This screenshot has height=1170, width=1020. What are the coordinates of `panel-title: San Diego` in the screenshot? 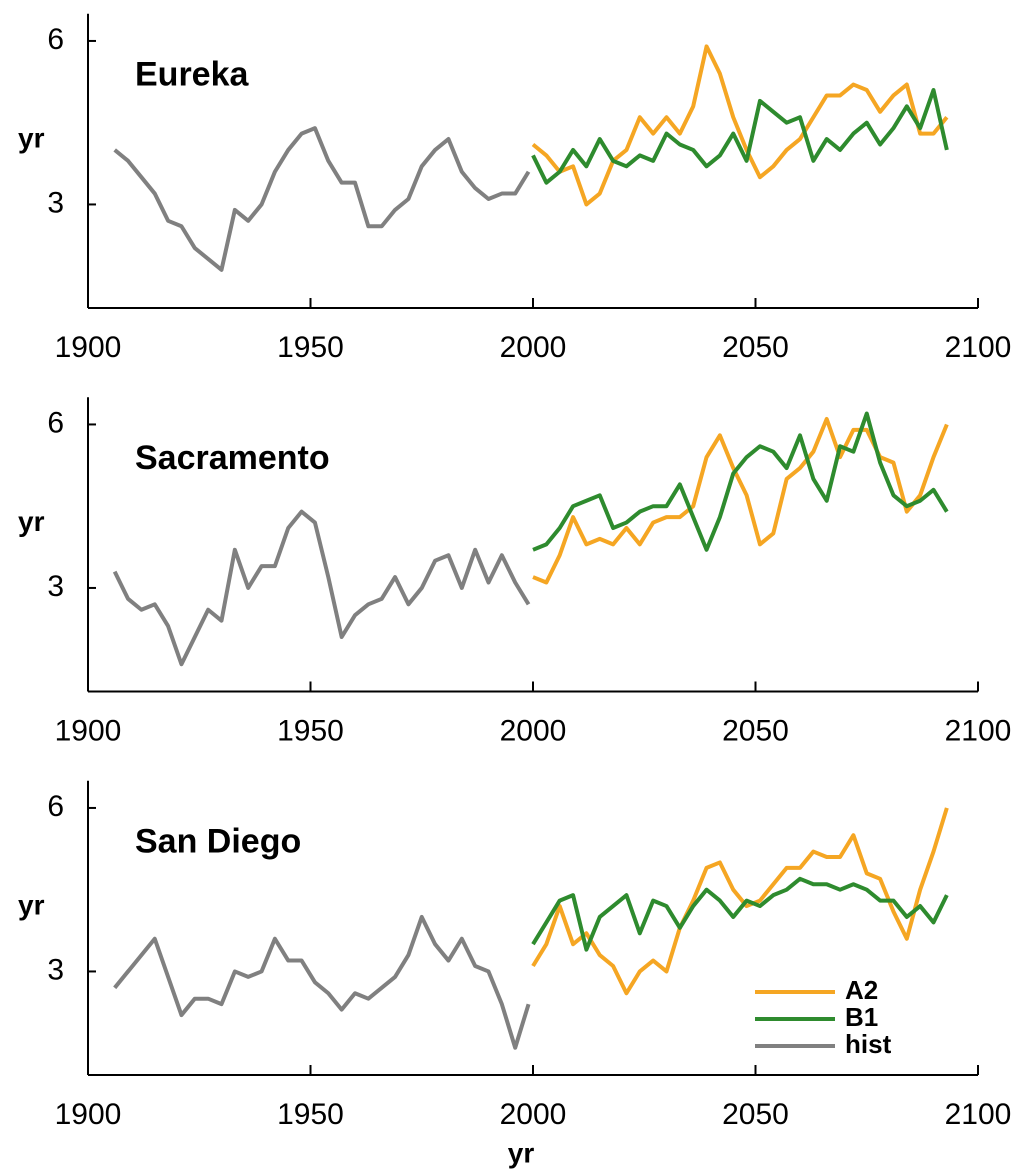 It's located at (218, 842).